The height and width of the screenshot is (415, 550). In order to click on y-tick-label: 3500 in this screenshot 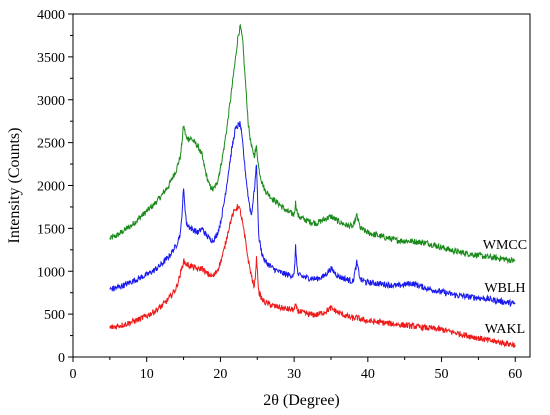, I will do `click(51, 58)`.